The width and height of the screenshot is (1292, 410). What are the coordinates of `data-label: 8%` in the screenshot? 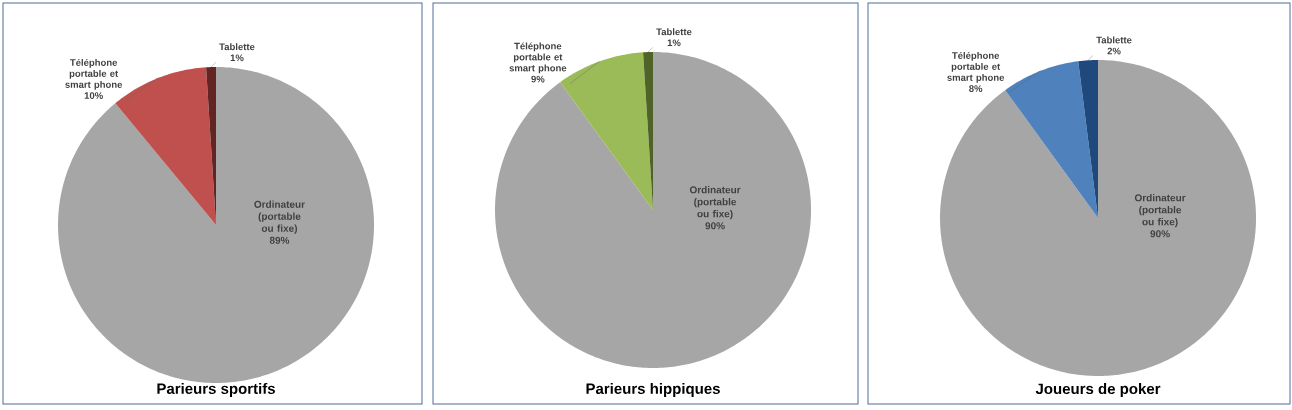 It's located at (976, 88).